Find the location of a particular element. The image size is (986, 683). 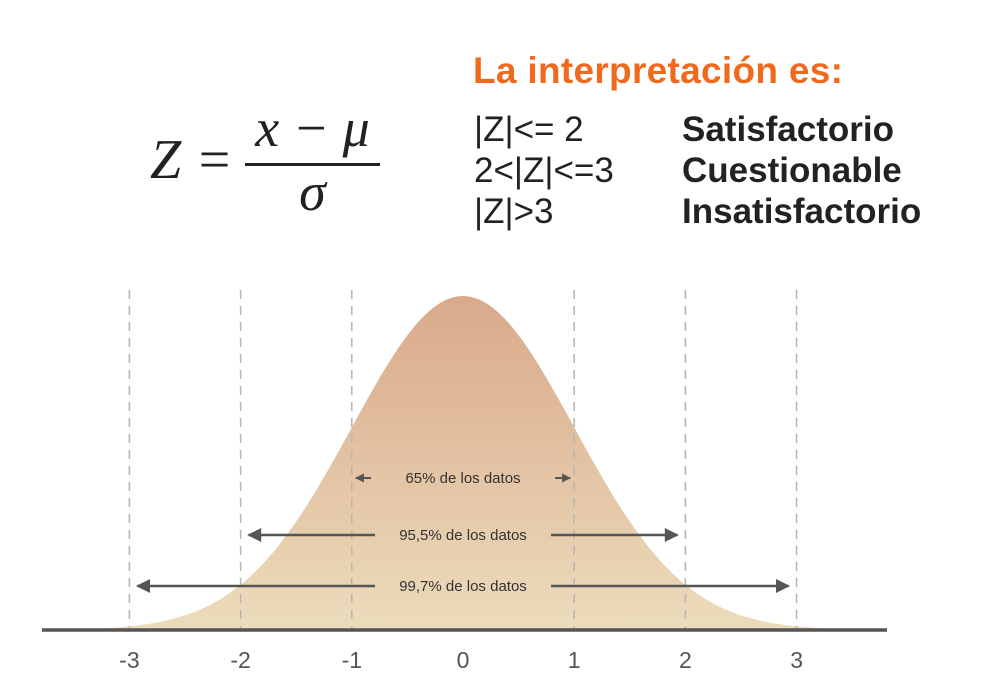

rule-condition-3: |Z|>3 is located at coordinates (514, 211).